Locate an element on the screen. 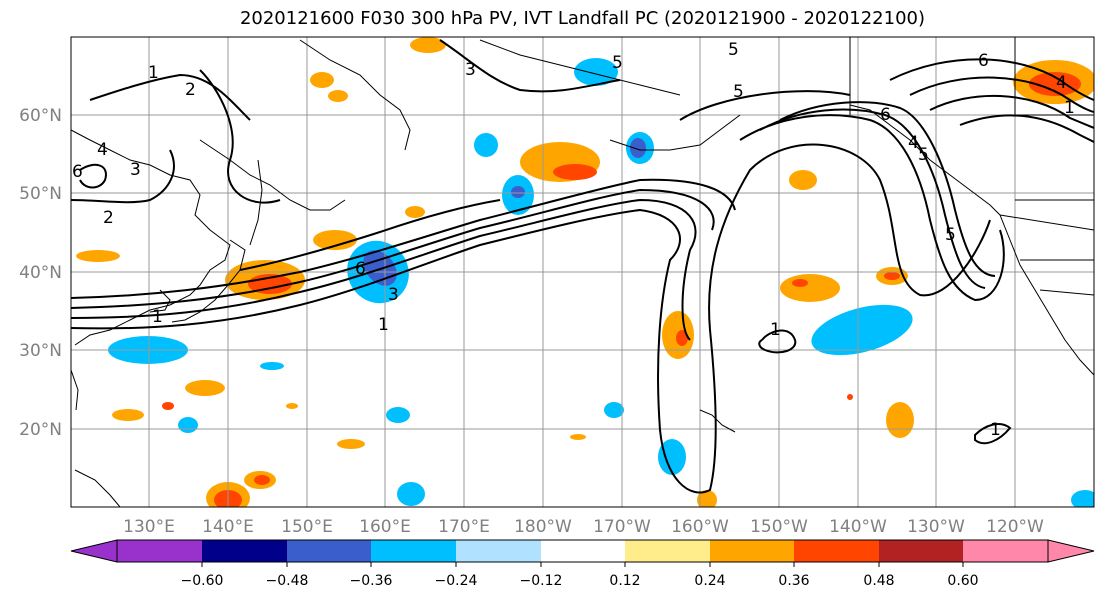  lon-label: 170°W is located at coordinates (622, 527).